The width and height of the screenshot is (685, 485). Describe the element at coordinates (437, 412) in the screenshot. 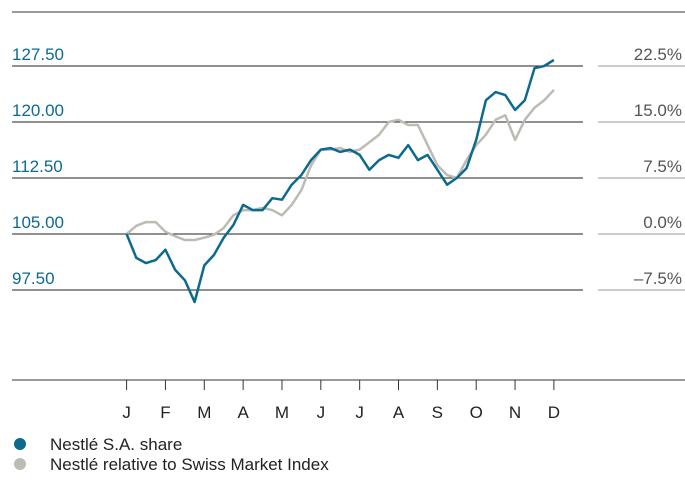

I see `x-tick-label: S` at that location.